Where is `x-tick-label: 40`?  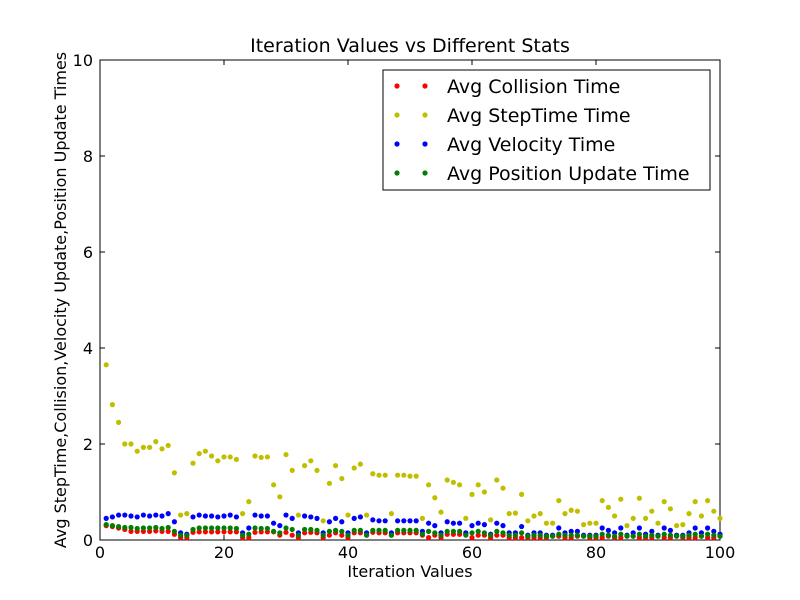 x-tick-label: 40 is located at coordinates (348, 552).